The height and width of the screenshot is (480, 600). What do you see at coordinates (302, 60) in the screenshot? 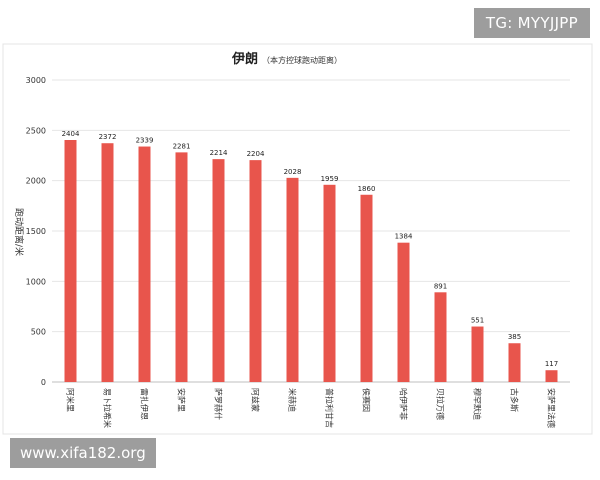
I see `chart-subtitle: （本方控球跑动距离）` at bounding box center [302, 60].